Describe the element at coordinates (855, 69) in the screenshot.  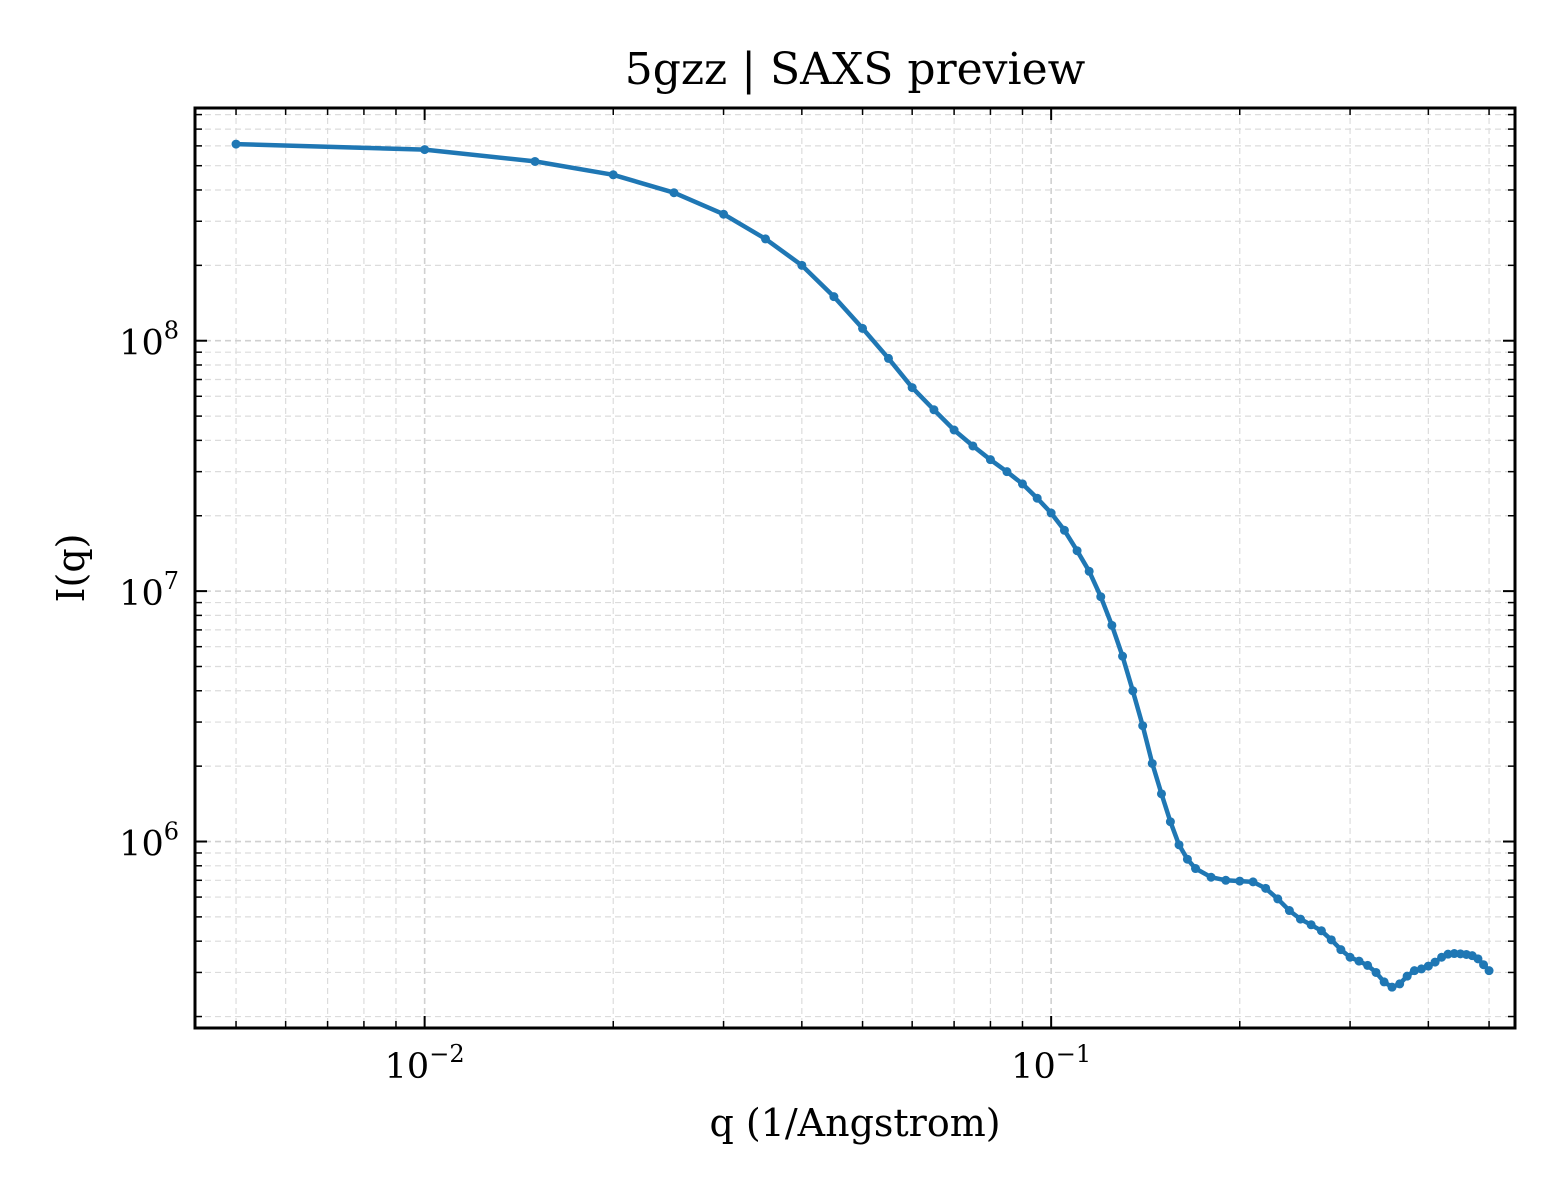
I see `chart-title: 5gzz | SAXS preview` at that location.